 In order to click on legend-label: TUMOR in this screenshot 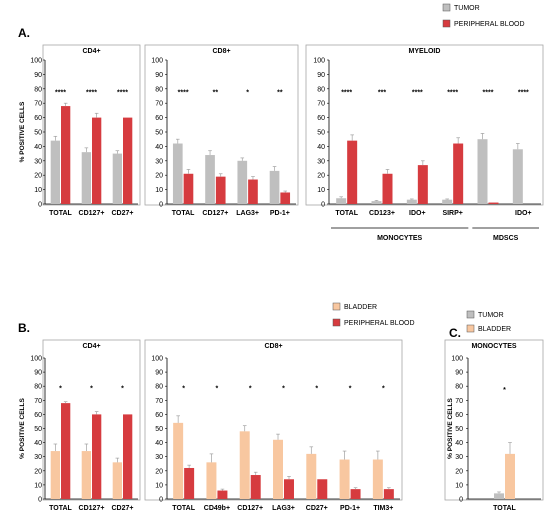, I will do `click(467, 8)`.